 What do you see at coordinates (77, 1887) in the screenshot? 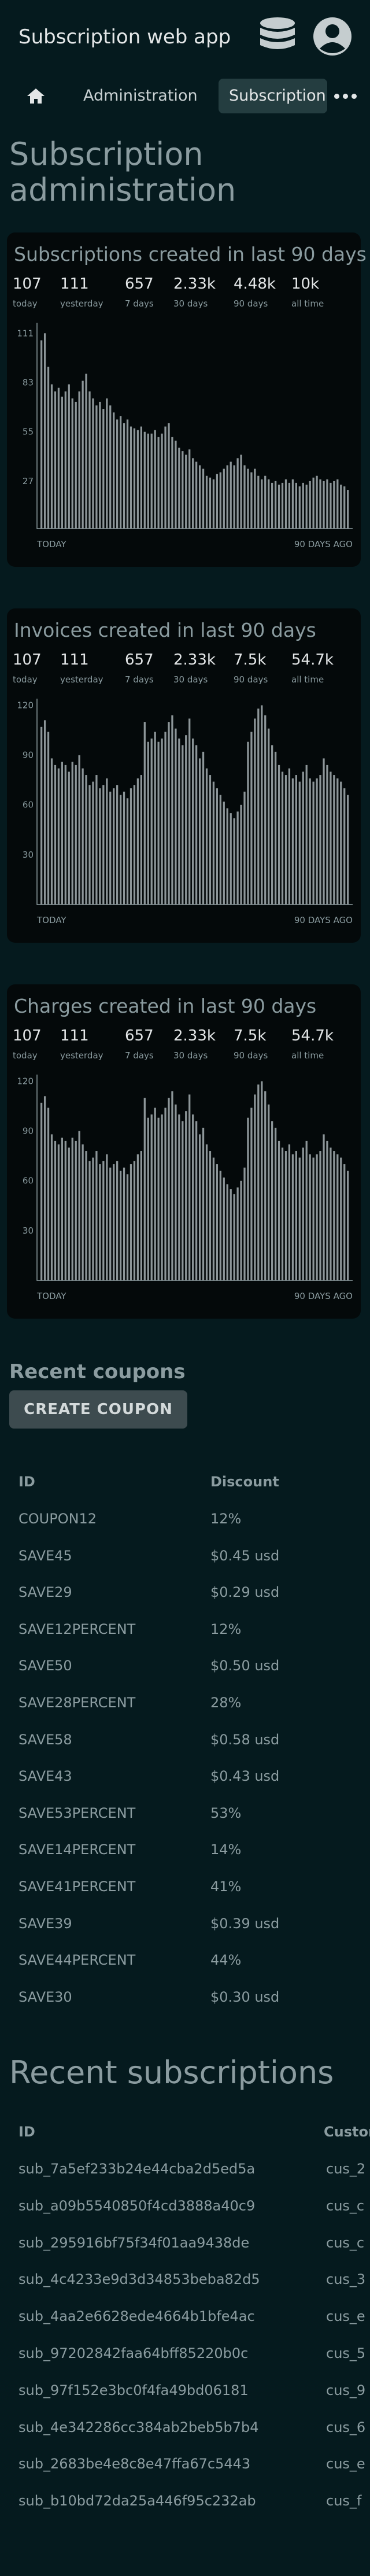
I see `coupon-id: SAVE41PERCENT` at bounding box center [77, 1887].